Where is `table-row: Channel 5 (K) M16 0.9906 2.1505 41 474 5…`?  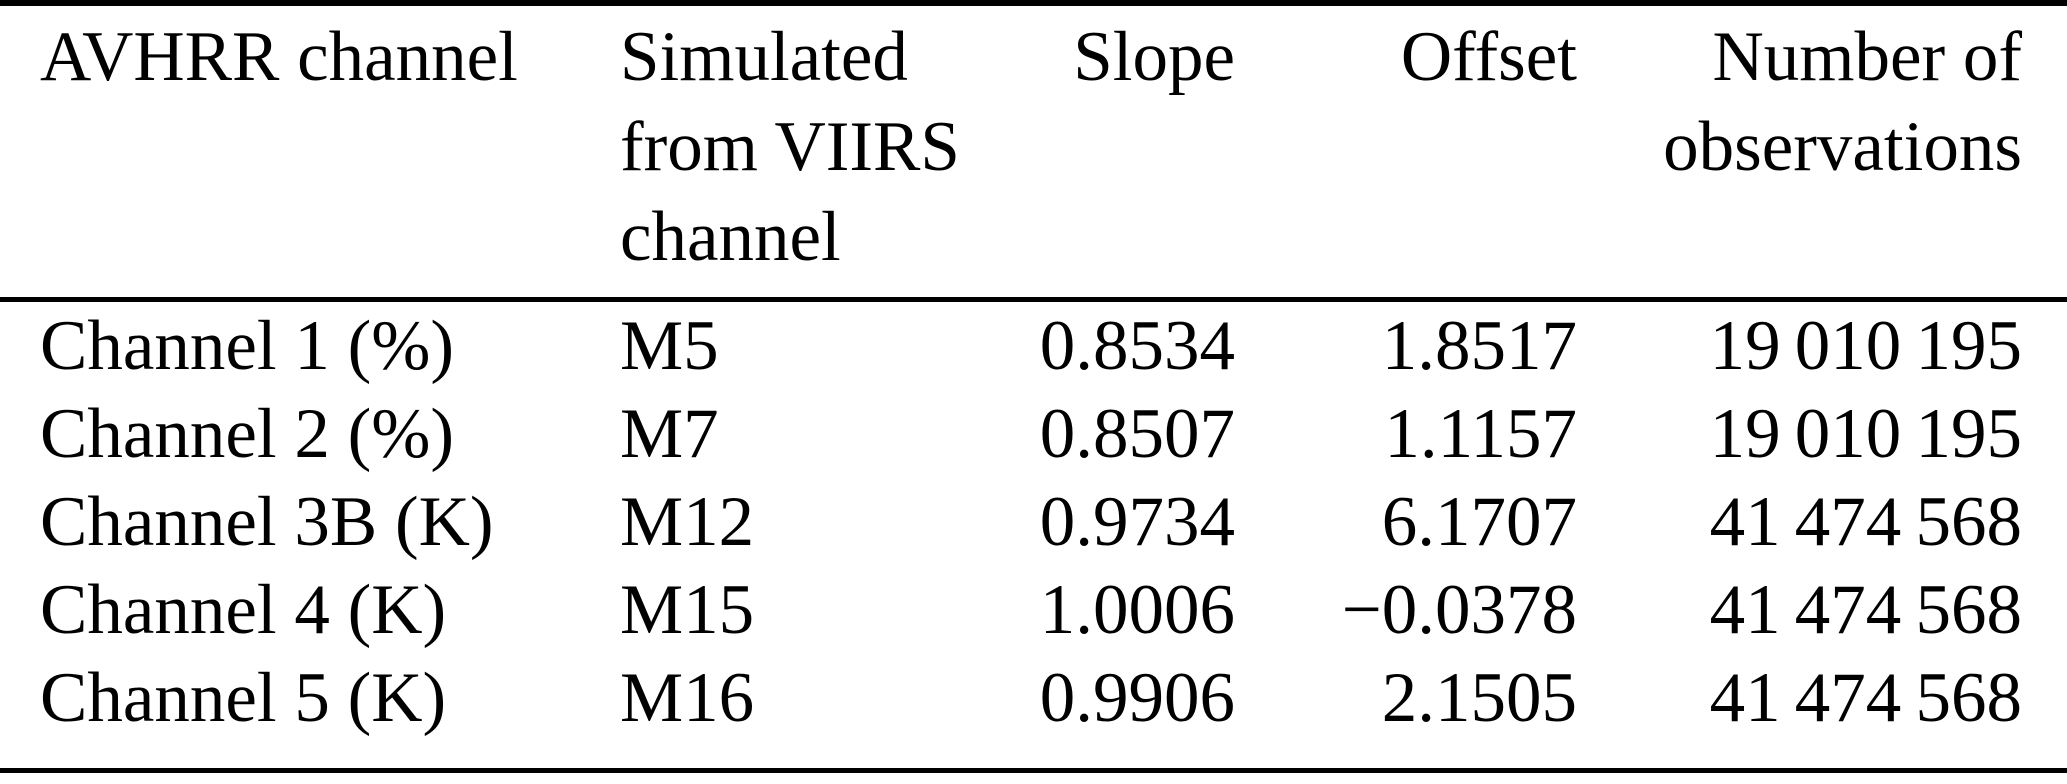 table-row: Channel 5 (K) M16 0.9906 2.1505 41 474 5… is located at coordinates (1033, 712).